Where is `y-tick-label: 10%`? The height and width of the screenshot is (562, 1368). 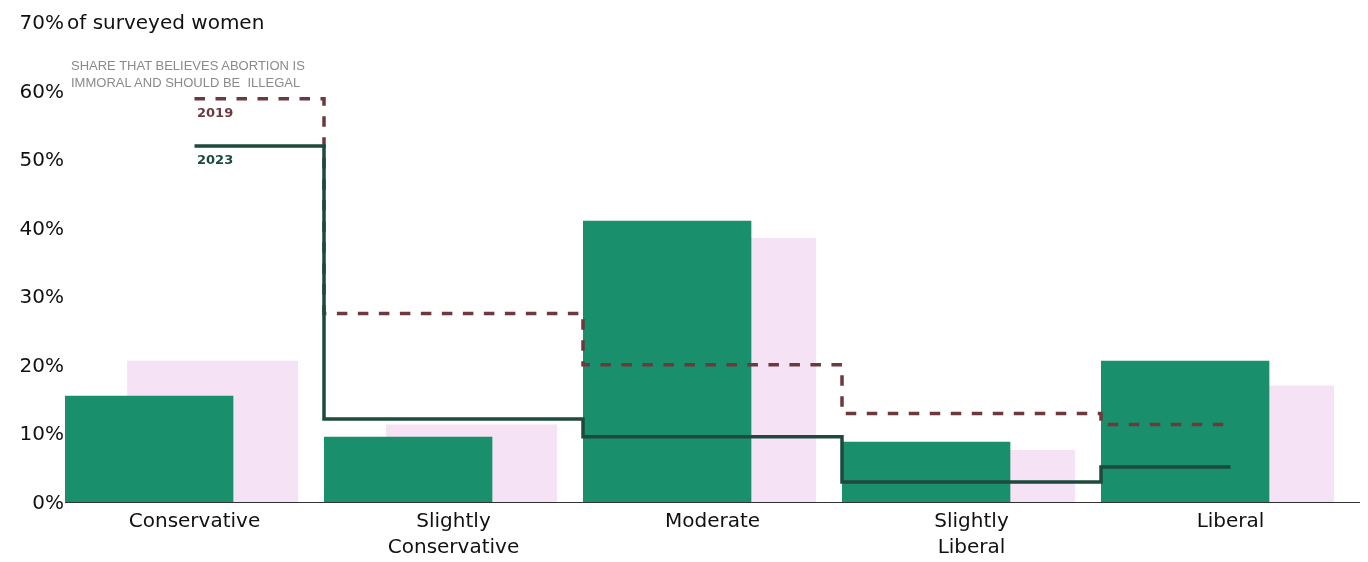
y-tick-label: 10% is located at coordinates (41, 433).